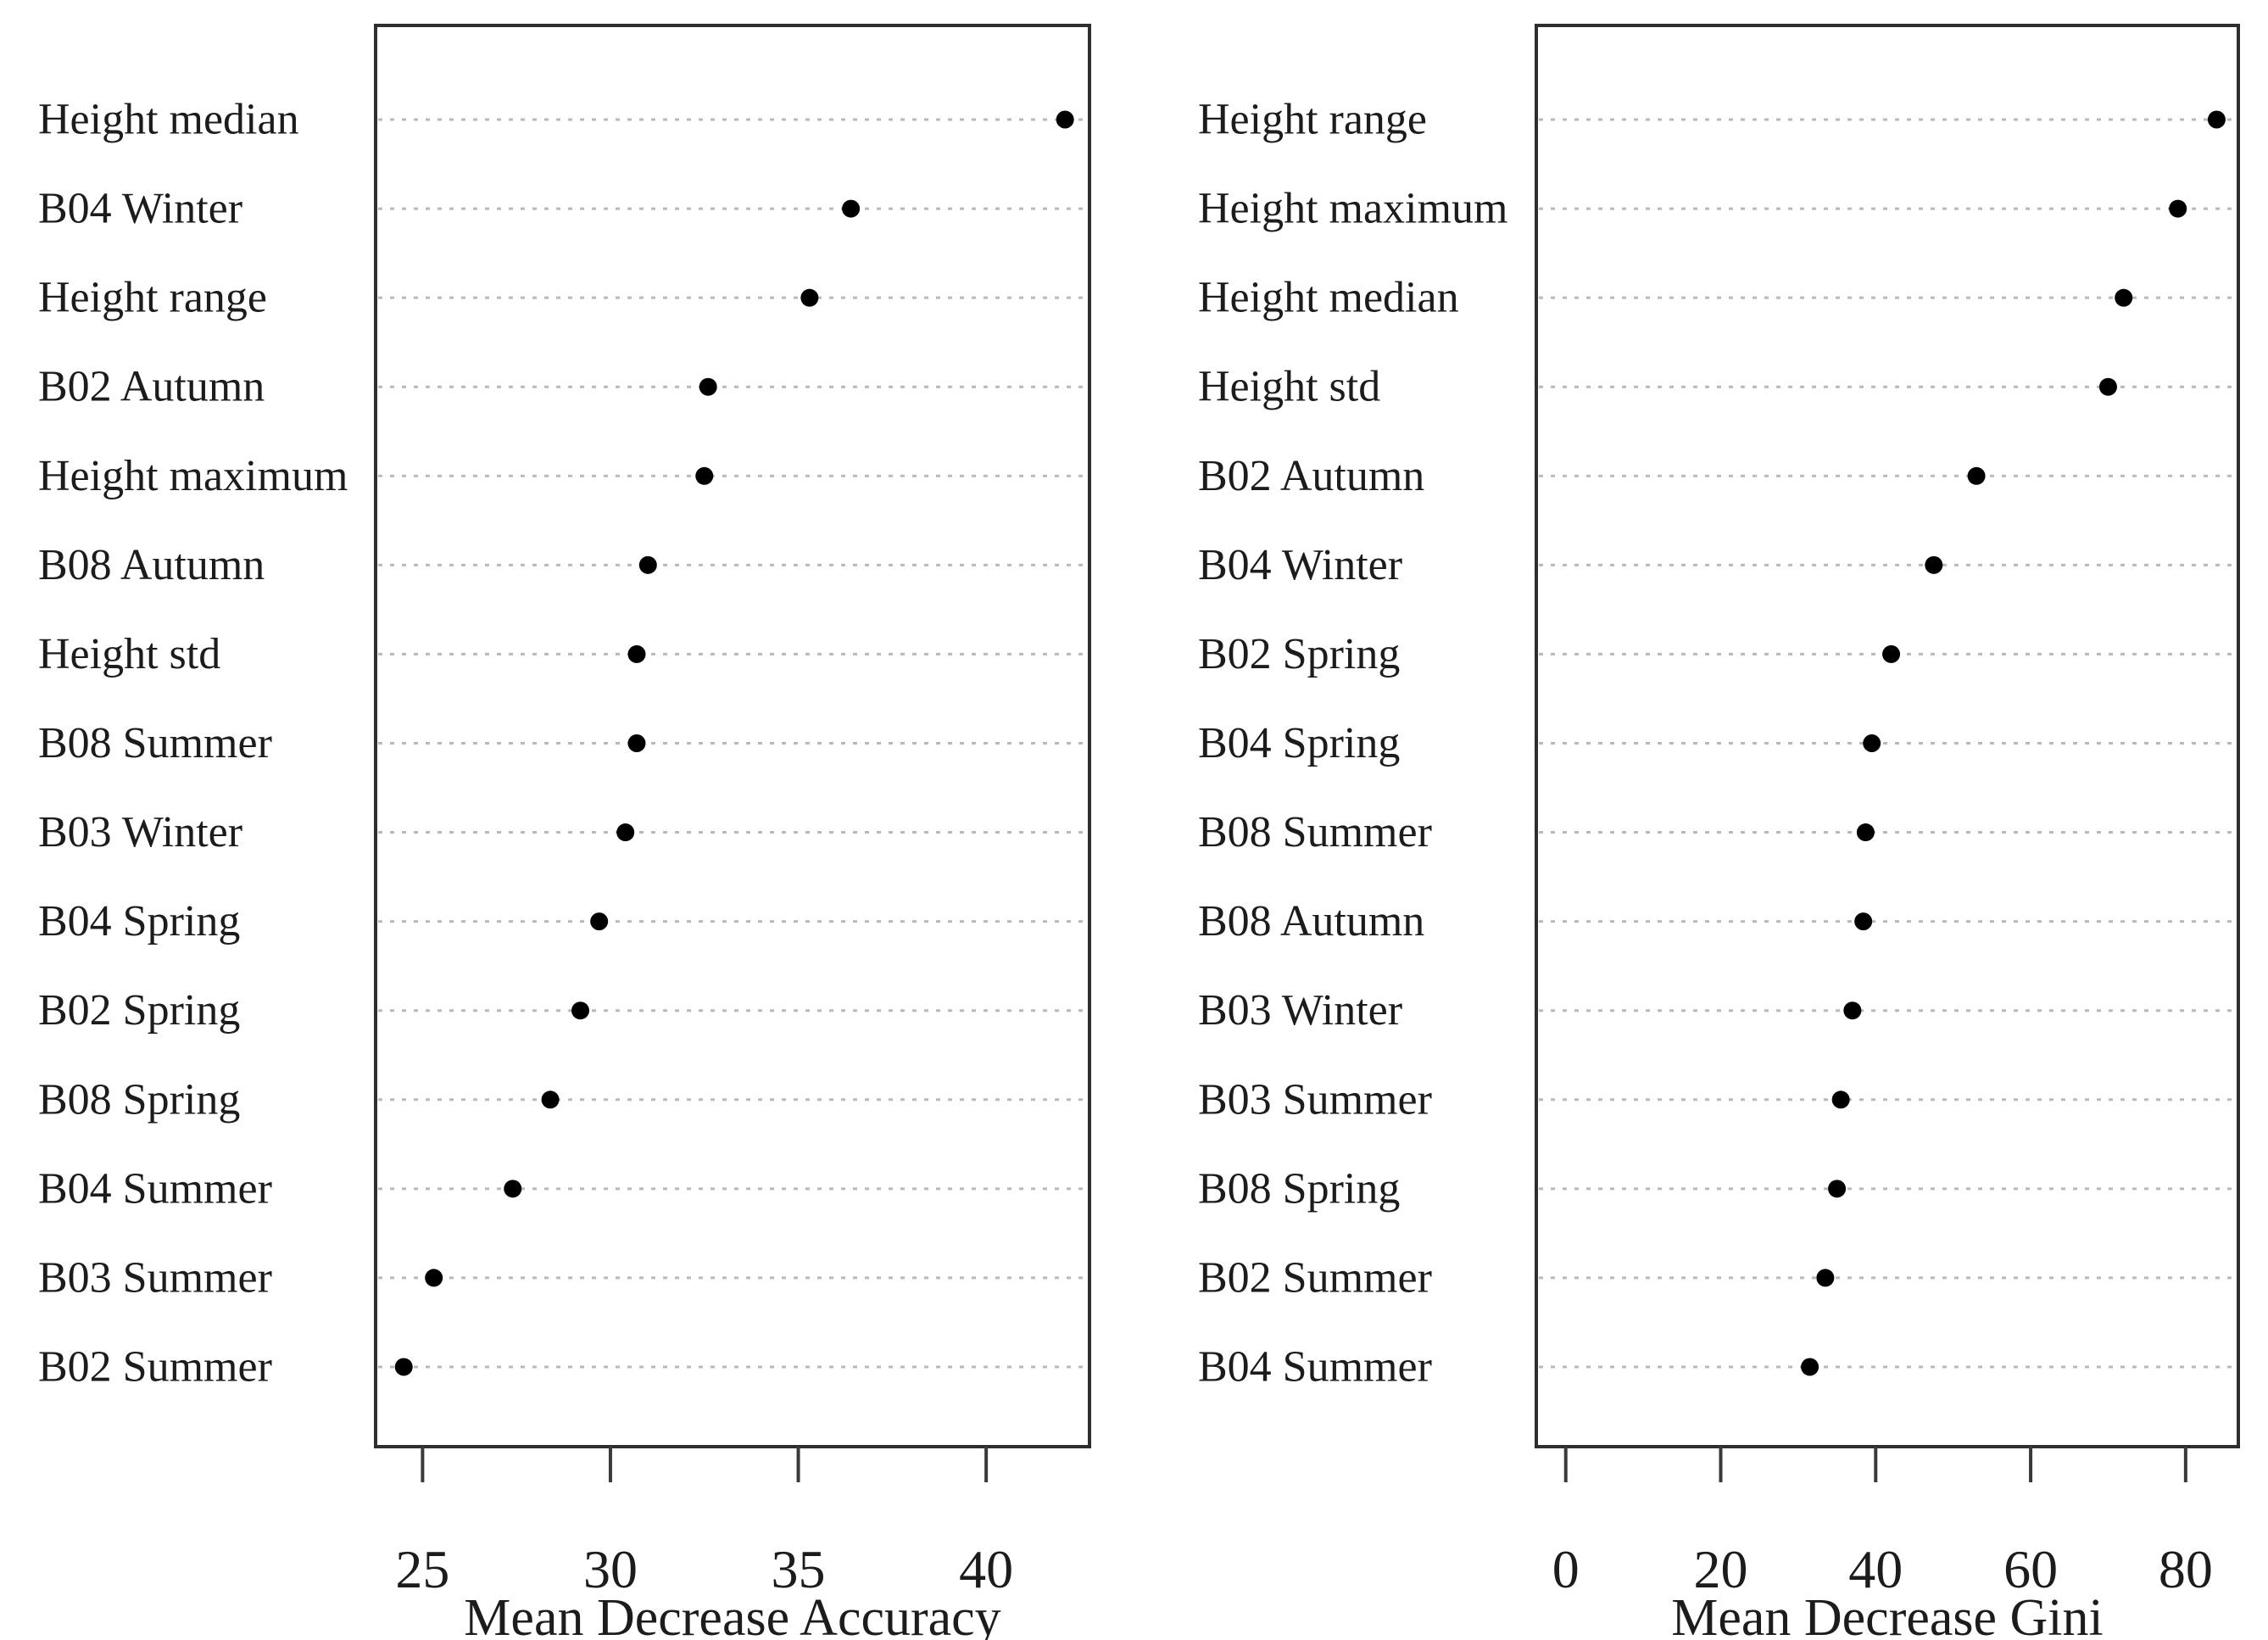 This screenshot has height=1640, width=2268. Describe the element at coordinates (732, 1614) in the screenshot. I see `x-axis-title: Mean Decrease Accuracy` at that location.